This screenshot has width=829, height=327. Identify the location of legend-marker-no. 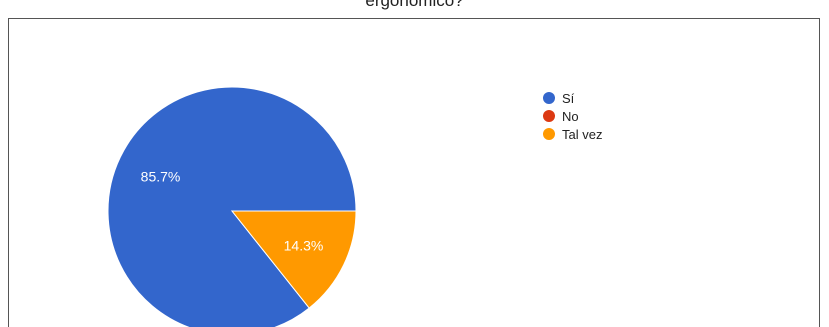
(549, 116).